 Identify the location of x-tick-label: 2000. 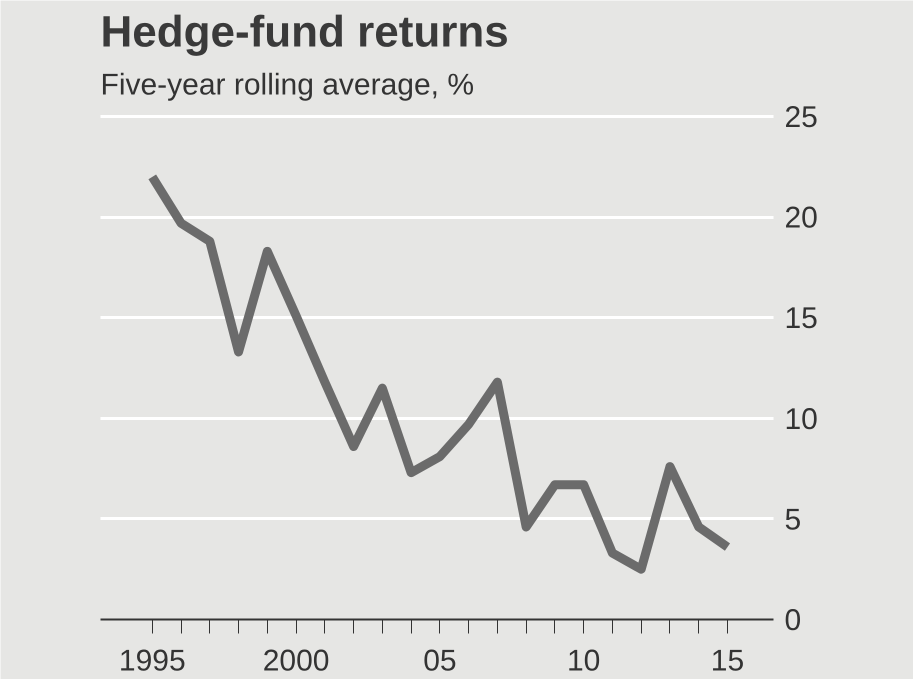
(296, 661).